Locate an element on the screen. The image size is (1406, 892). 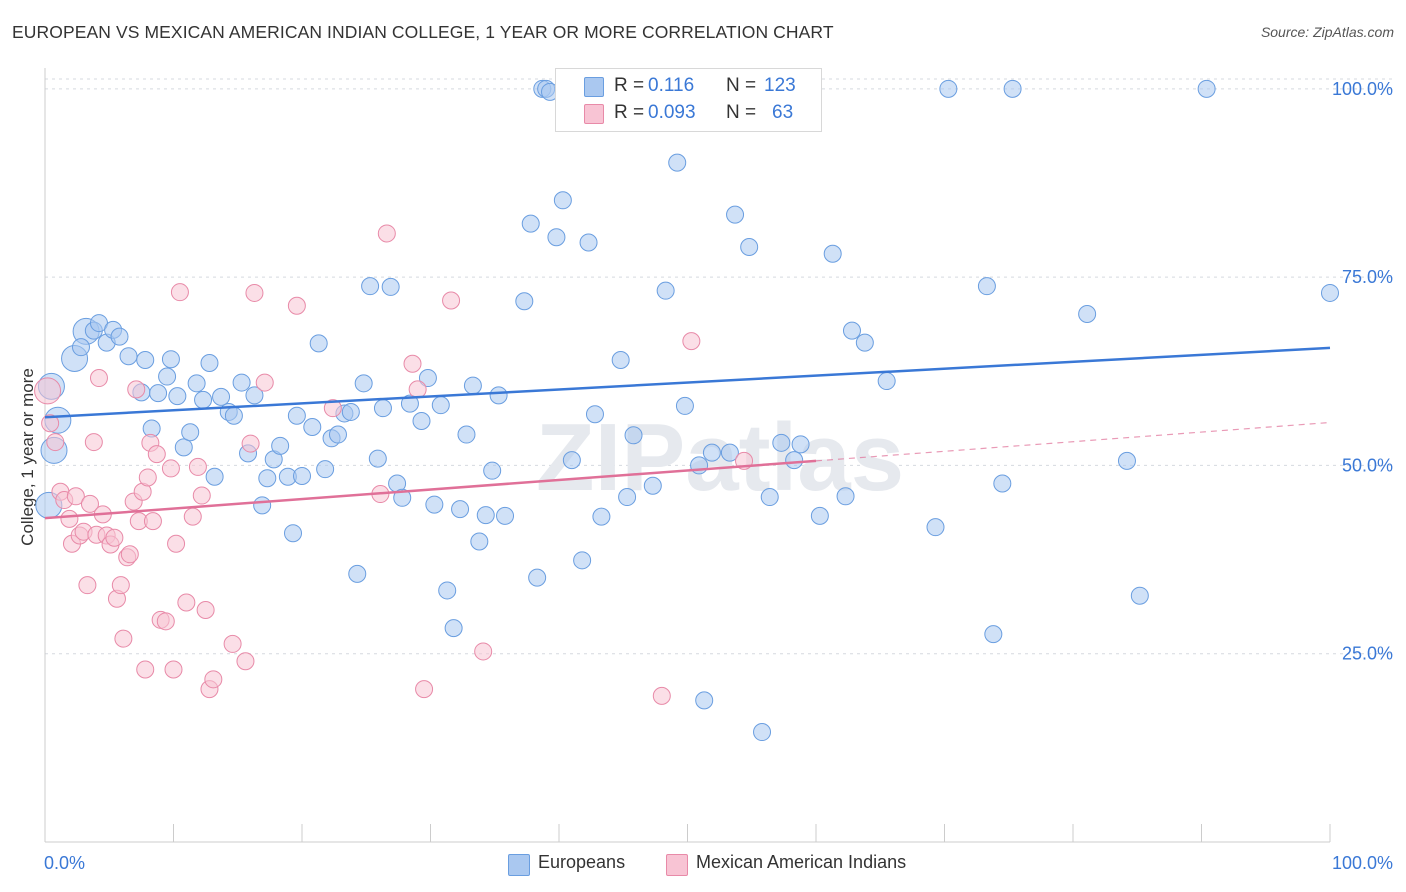
y-tick-label: 75.0% is located at coordinates (1367, 277).